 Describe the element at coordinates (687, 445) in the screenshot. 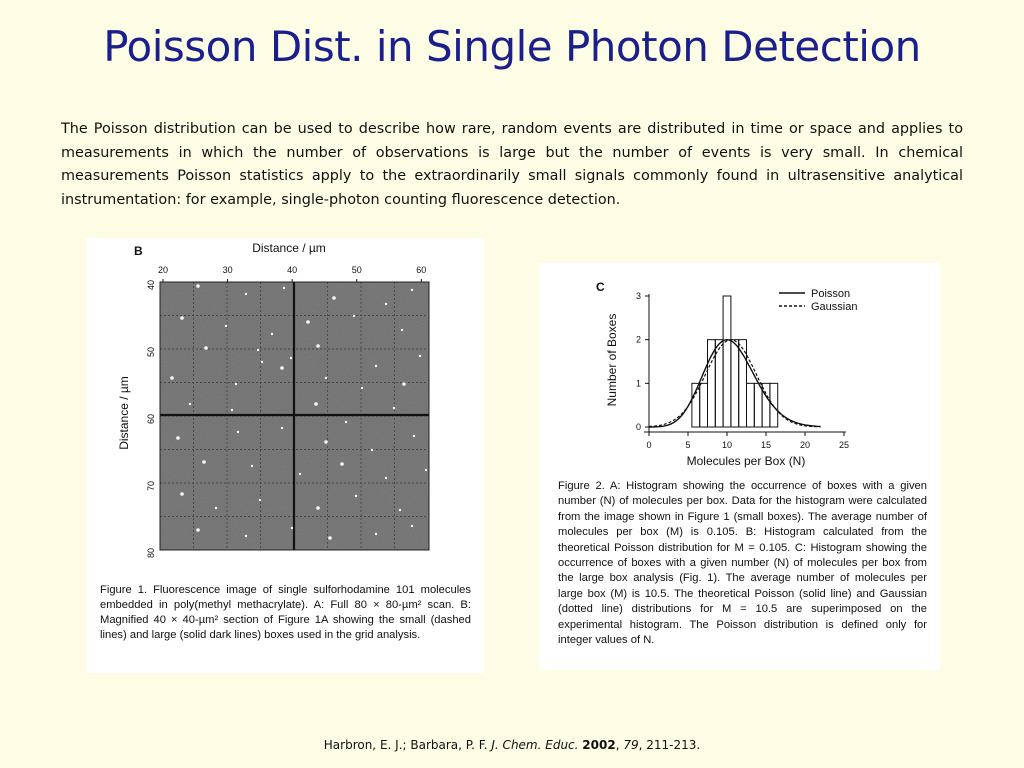

I see `chart-x-tick-label: 5` at that location.